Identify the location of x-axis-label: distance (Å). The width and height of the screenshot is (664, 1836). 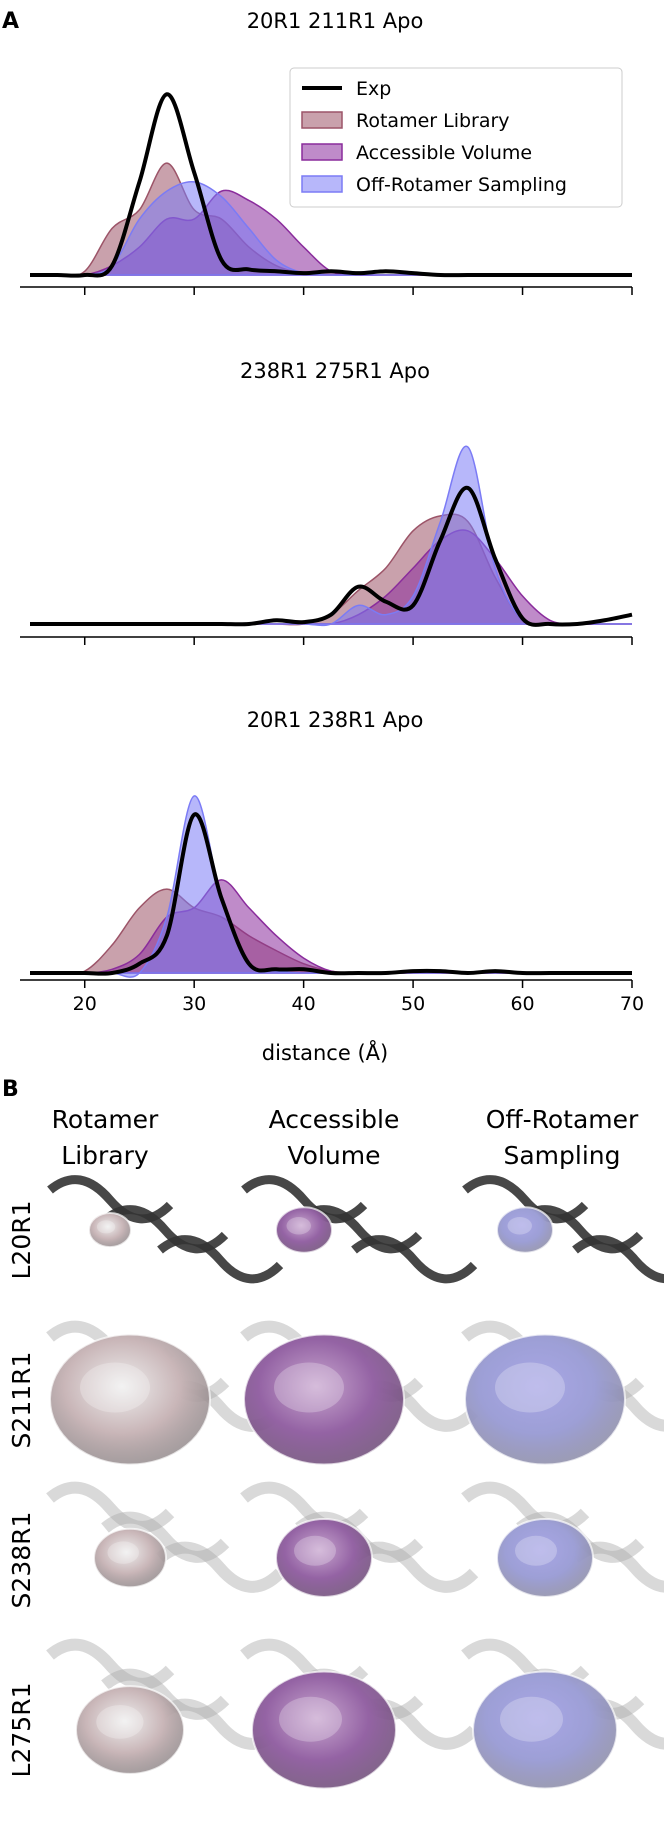
(325, 1052).